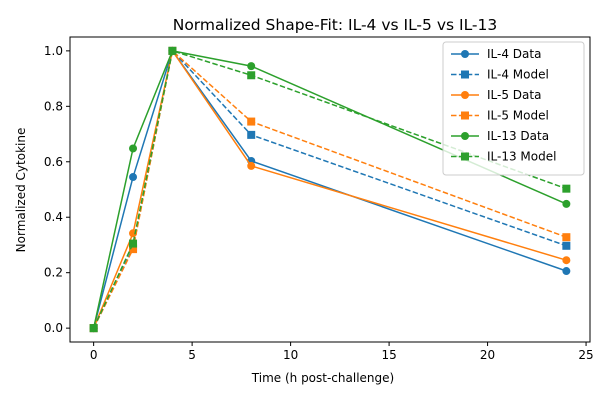 Image resolution: width=600 pixels, height=400 pixels. Describe the element at coordinates (53, 273) in the screenshot. I see `y-tick-label: 0.2` at that location.